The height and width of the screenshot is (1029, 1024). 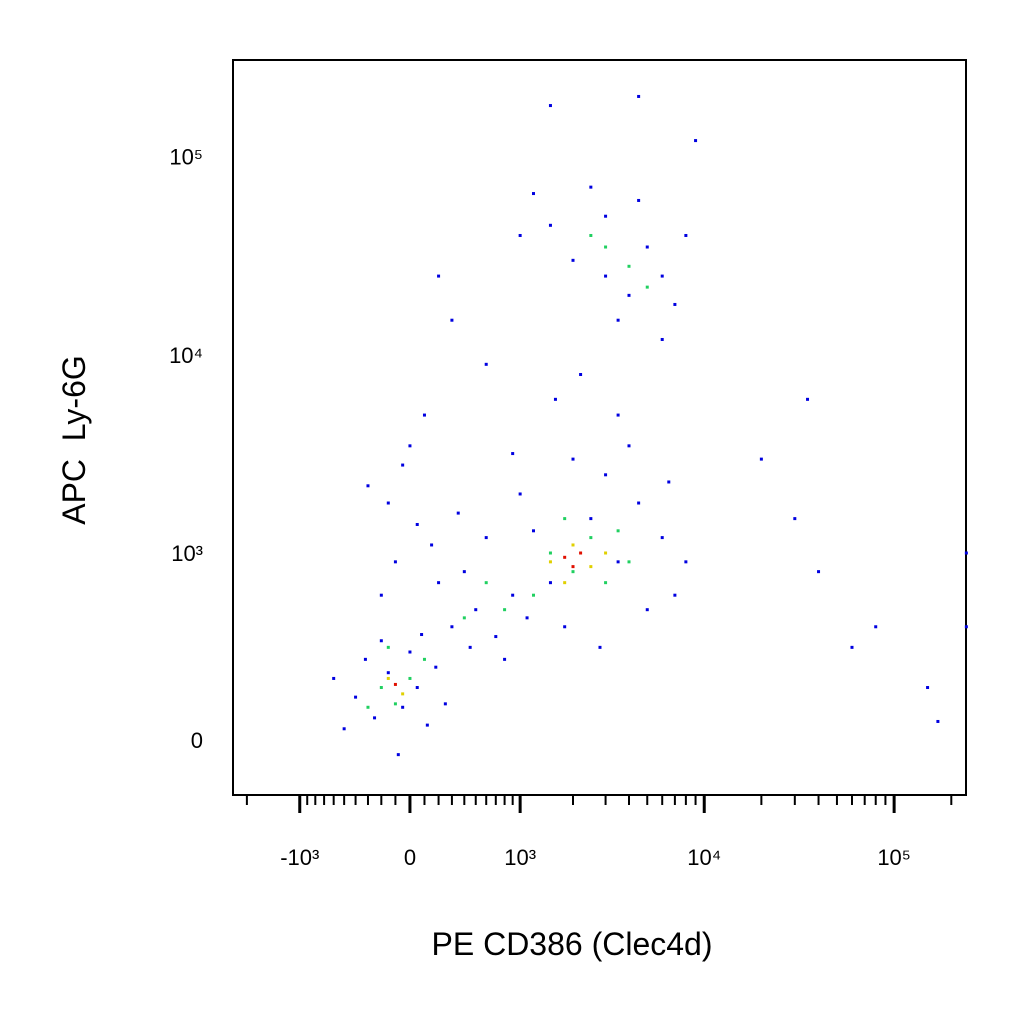 I want to click on y-tick-label: 10⁴, so click(x=186, y=355).